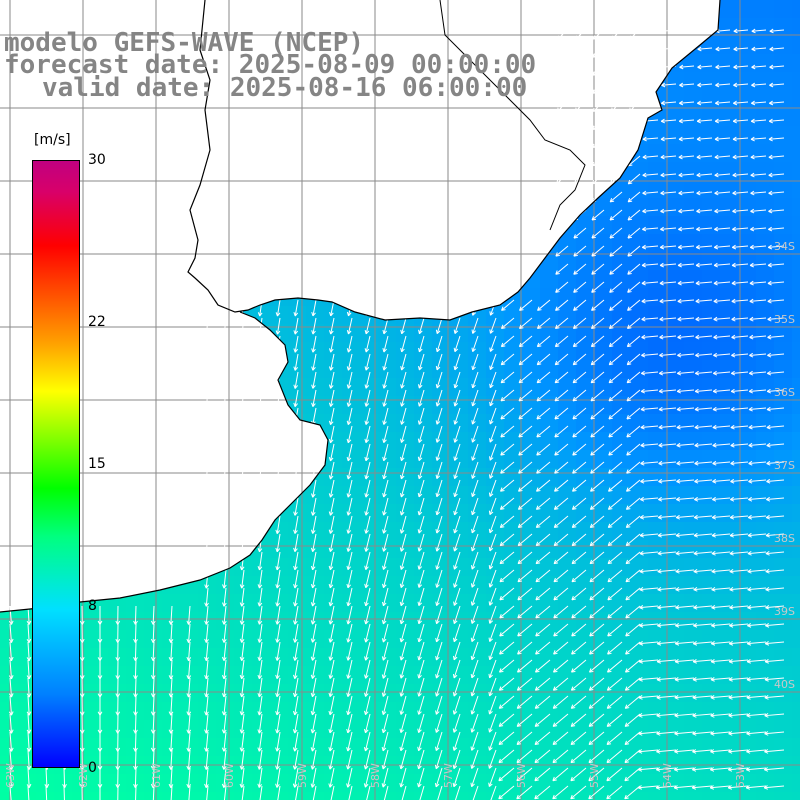 This screenshot has height=800, width=800. What do you see at coordinates (270, 65) in the screenshot?
I see `forecast-date: forecast date: 2025-08-09 00:00:00` at bounding box center [270, 65].